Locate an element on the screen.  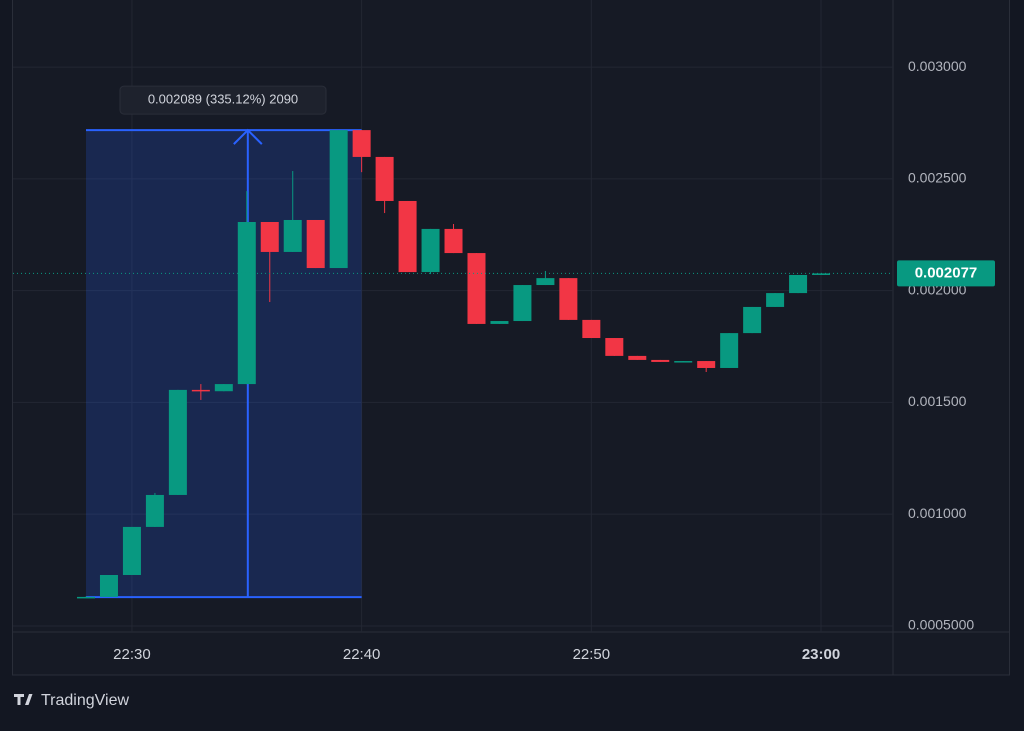
y-tick-label: 0.0005000 is located at coordinates (941, 625).